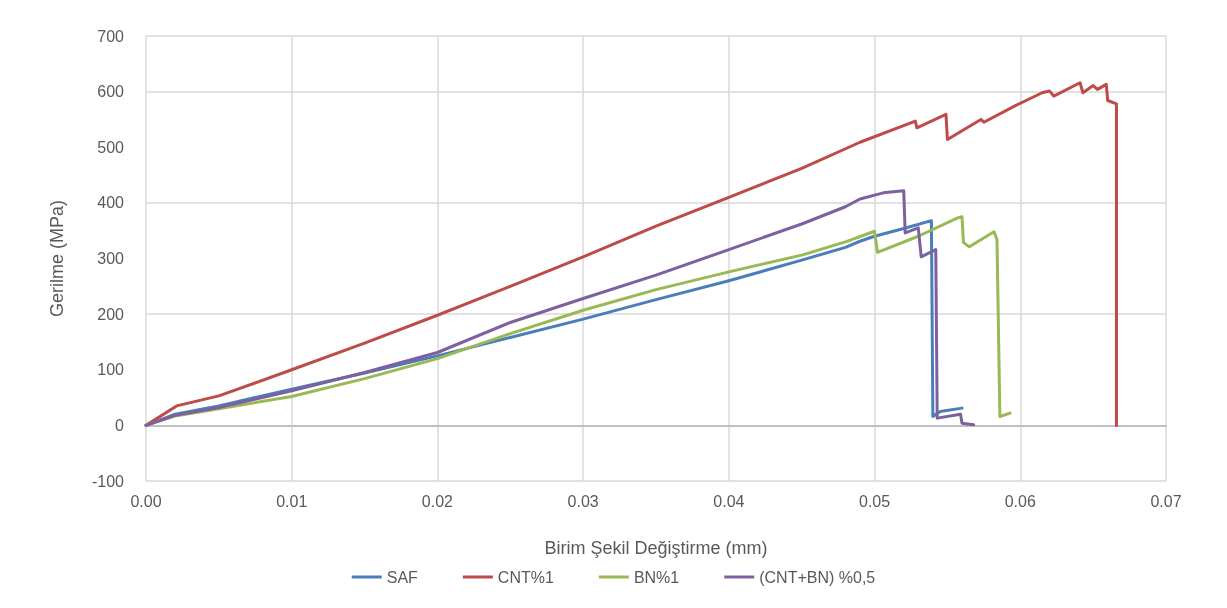 The width and height of the screenshot is (1227, 608). Describe the element at coordinates (437, 501) in the screenshot. I see `x-tick-label: 0.02` at that location.